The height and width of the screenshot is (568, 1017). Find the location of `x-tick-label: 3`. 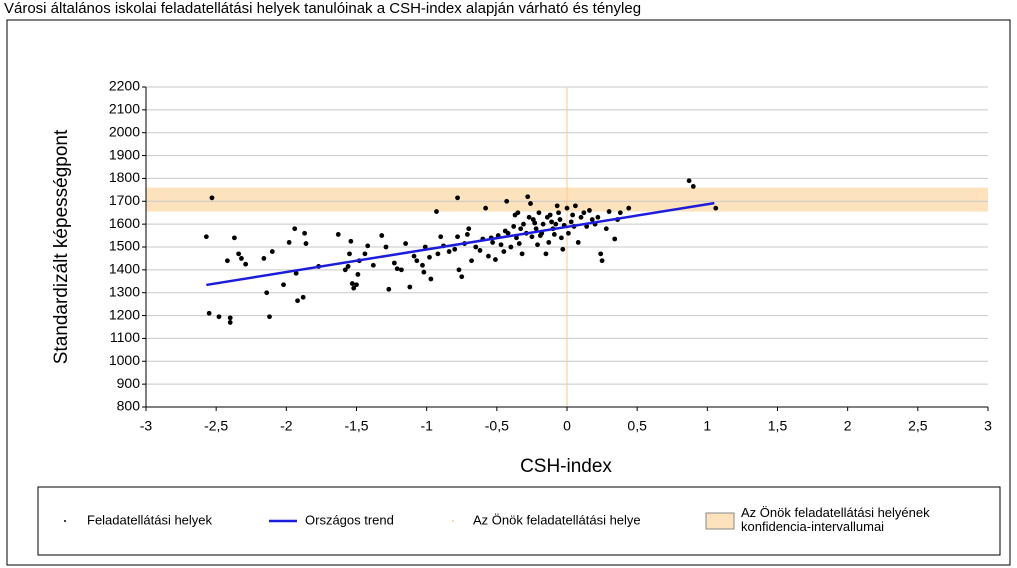

x-tick-label: 3 is located at coordinates (988, 426).